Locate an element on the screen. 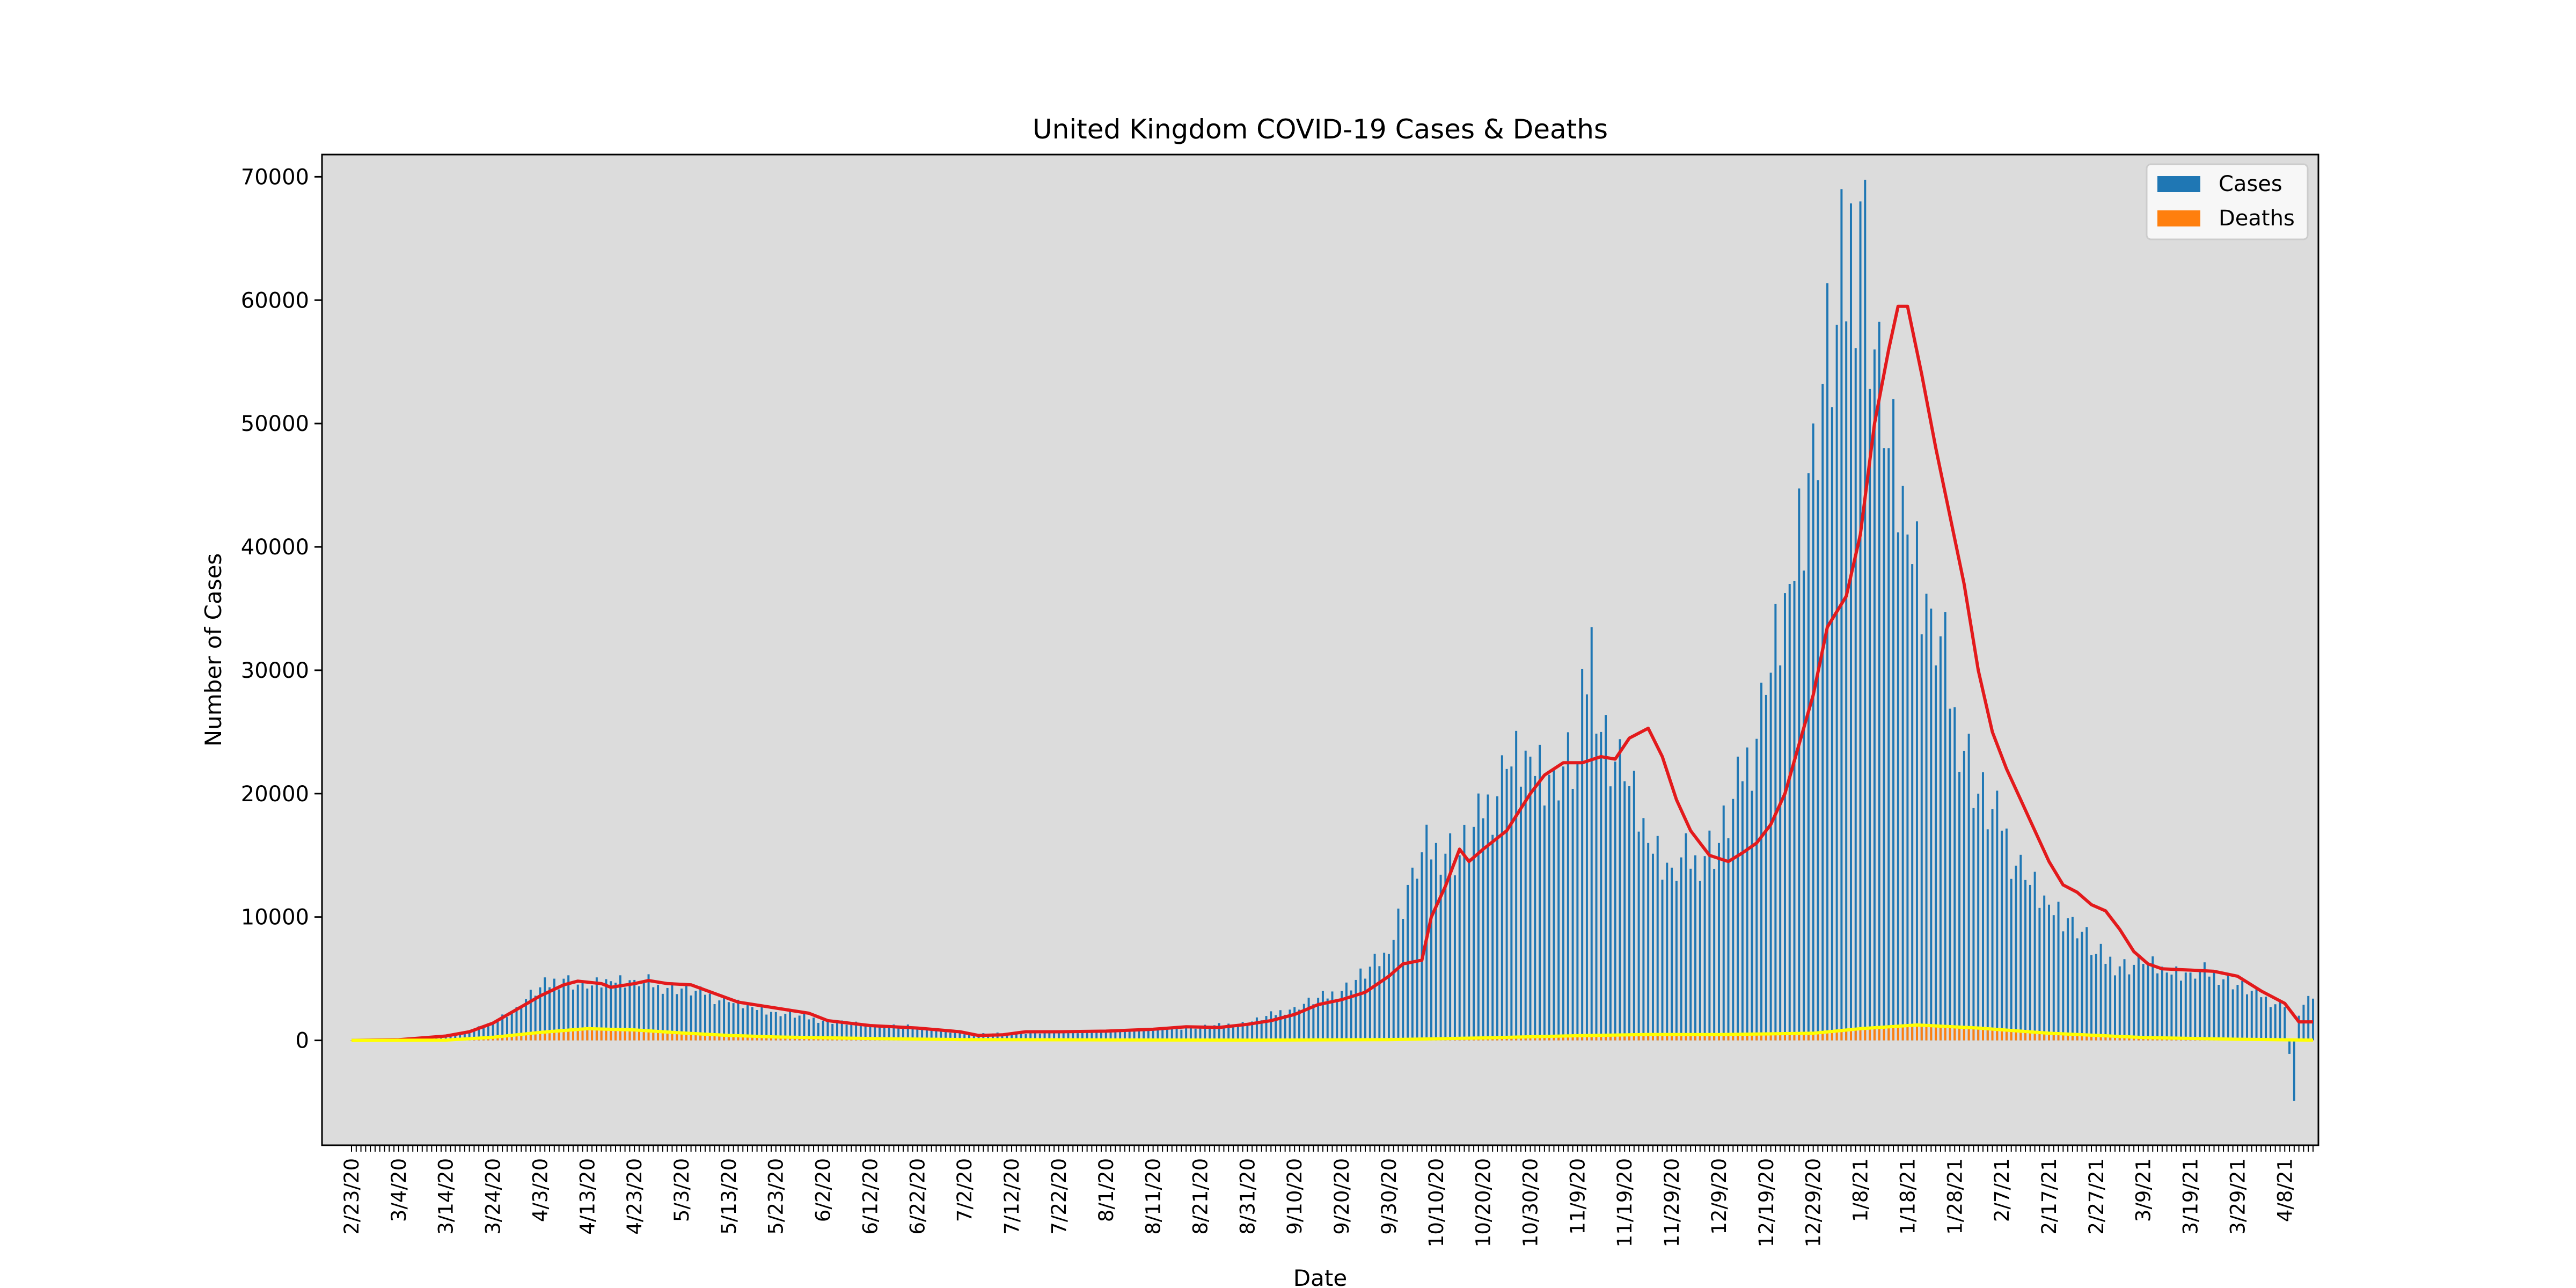 This screenshot has width=2576, height=1288. y-tick-label: 30000 is located at coordinates (275, 670).